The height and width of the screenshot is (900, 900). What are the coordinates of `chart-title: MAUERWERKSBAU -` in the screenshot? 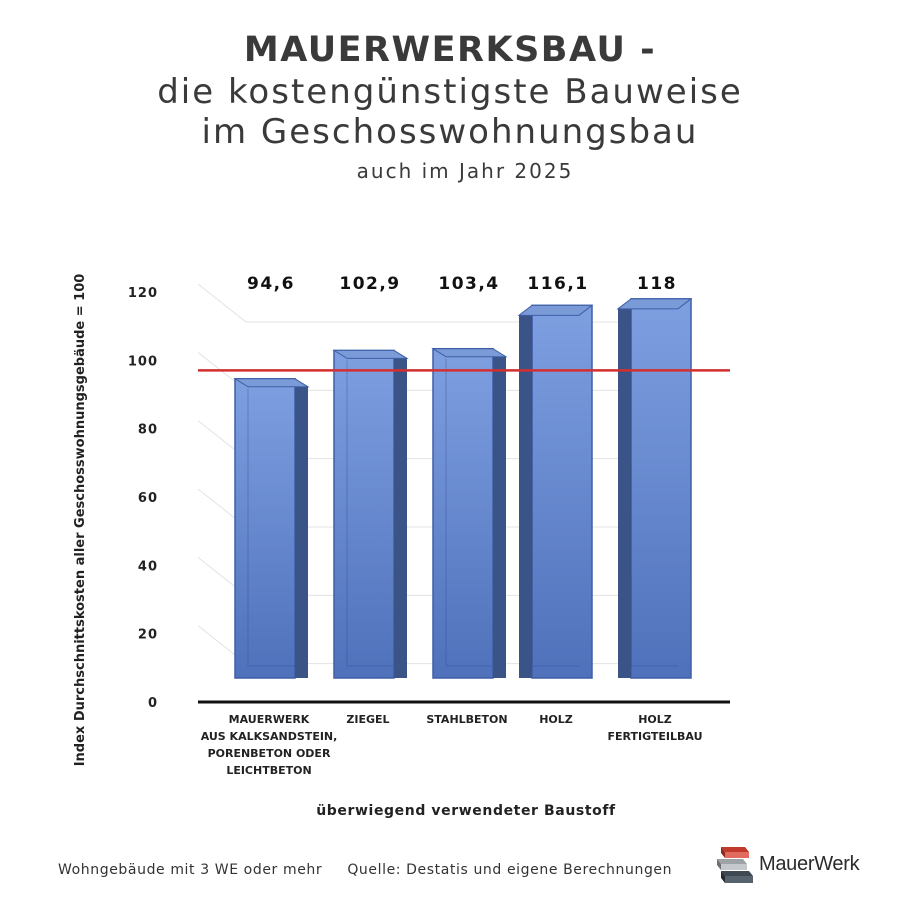 It's located at (450, 50).